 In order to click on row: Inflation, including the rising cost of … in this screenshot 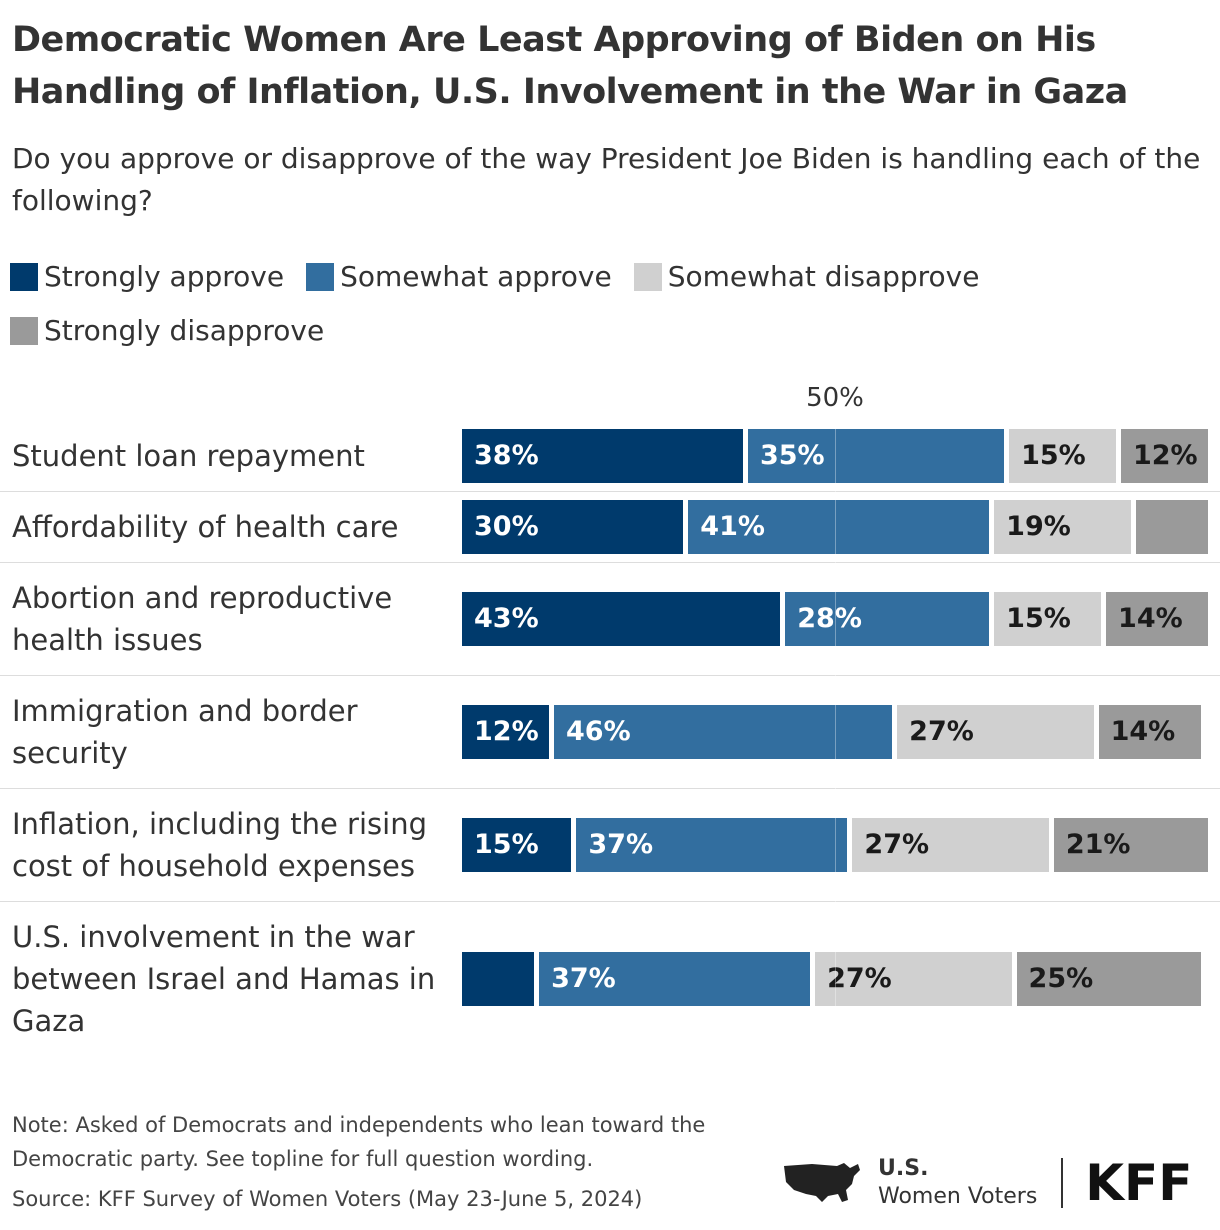, I will do `click(610, 845)`.